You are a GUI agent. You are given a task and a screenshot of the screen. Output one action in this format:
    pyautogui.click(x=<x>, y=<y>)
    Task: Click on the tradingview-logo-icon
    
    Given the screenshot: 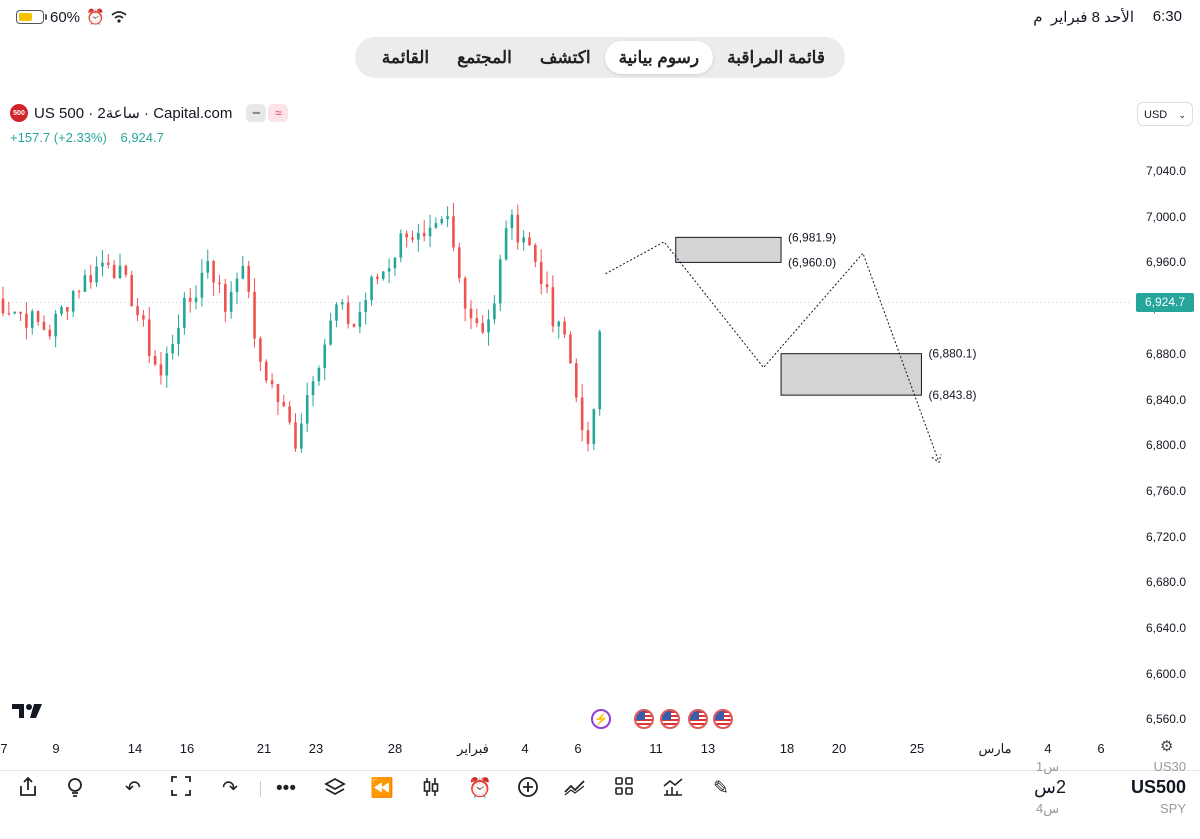 What is the action you would take?
    pyautogui.click(x=27, y=711)
    